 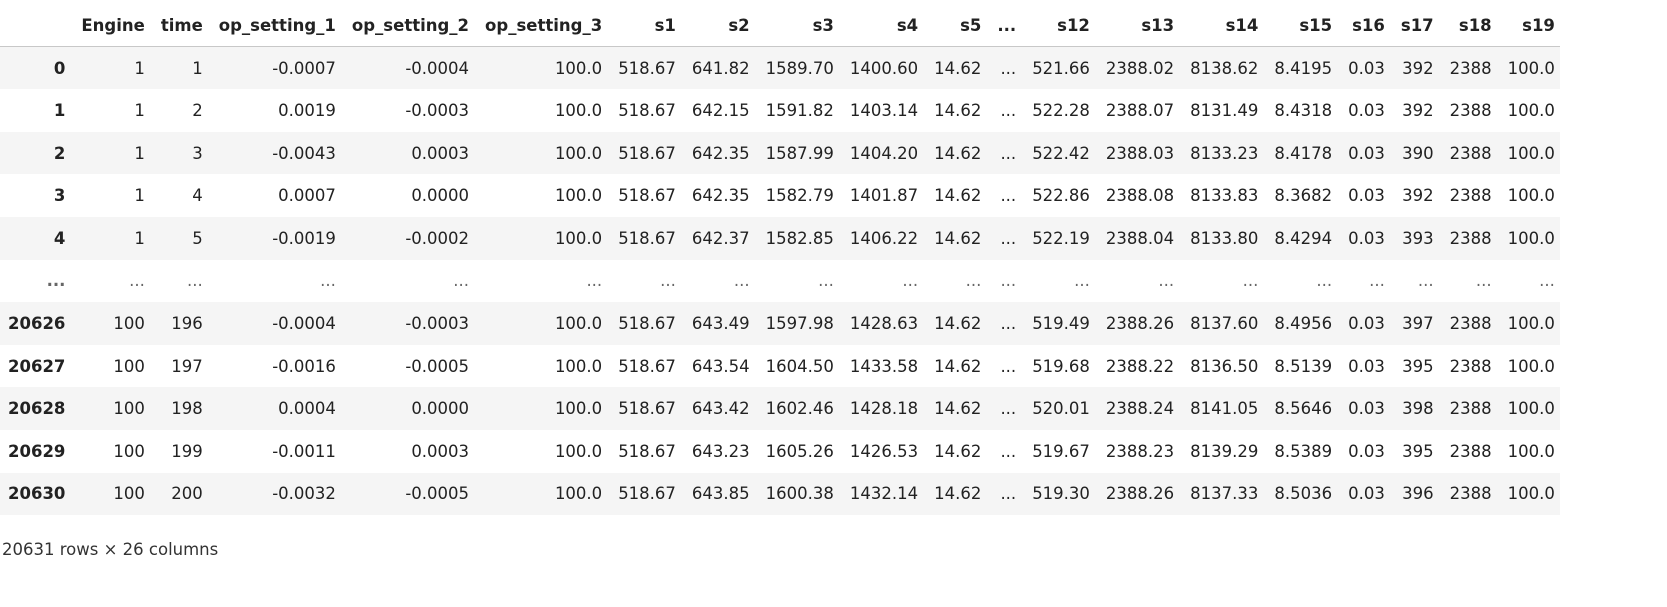 I want to click on table-cell: 393, so click(x=1418, y=238).